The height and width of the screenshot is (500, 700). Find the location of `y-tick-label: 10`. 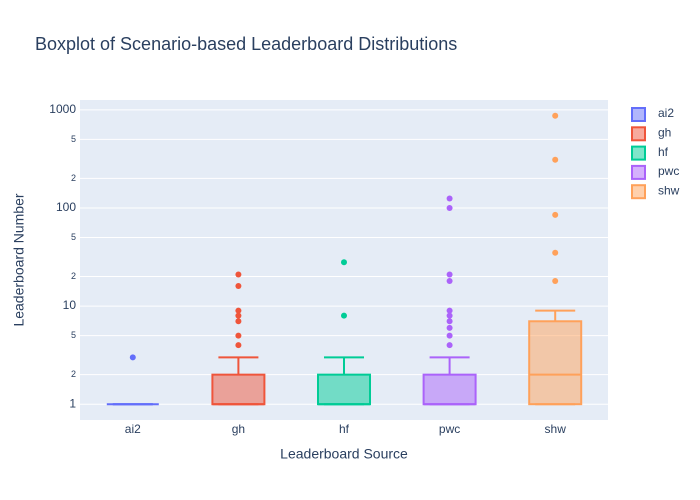

y-tick-label: 10 is located at coordinates (70, 305).